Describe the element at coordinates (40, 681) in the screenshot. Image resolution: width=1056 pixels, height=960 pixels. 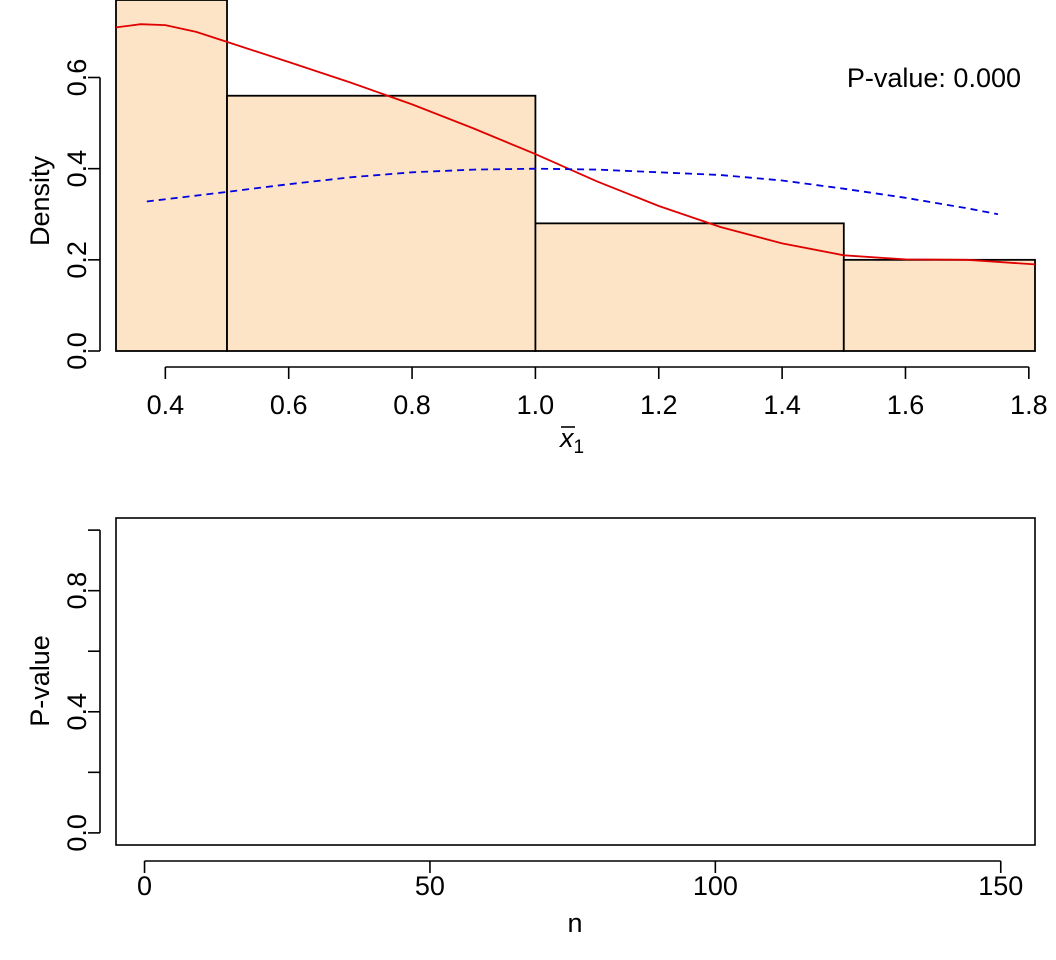
I see `y-axis-label: P-value` at that location.